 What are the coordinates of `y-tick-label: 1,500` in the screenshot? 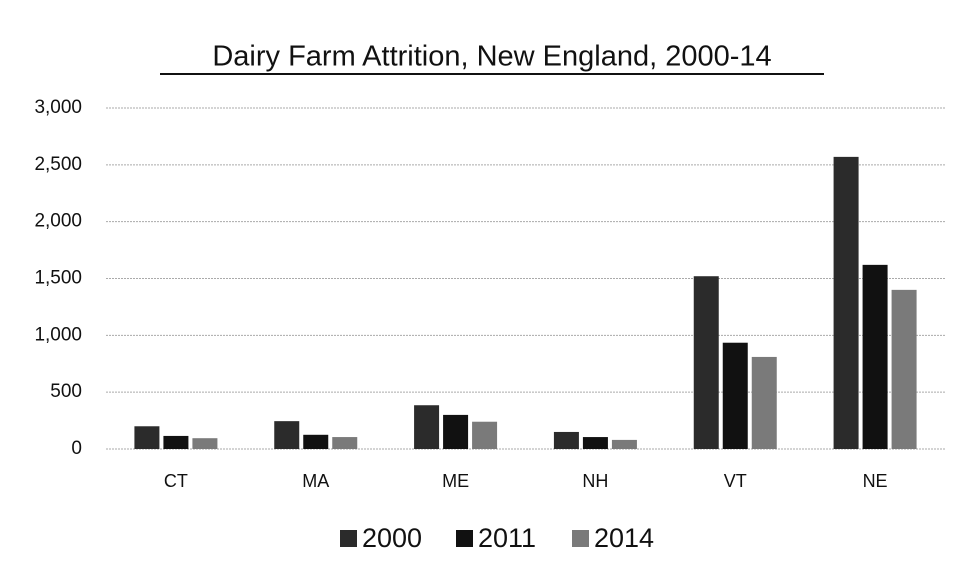 It's located at (58, 278).